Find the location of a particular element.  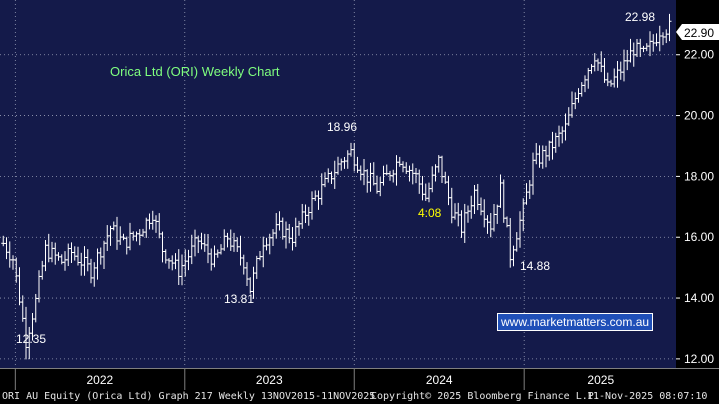

price-tick-label: 16.00 is located at coordinates (699, 237).